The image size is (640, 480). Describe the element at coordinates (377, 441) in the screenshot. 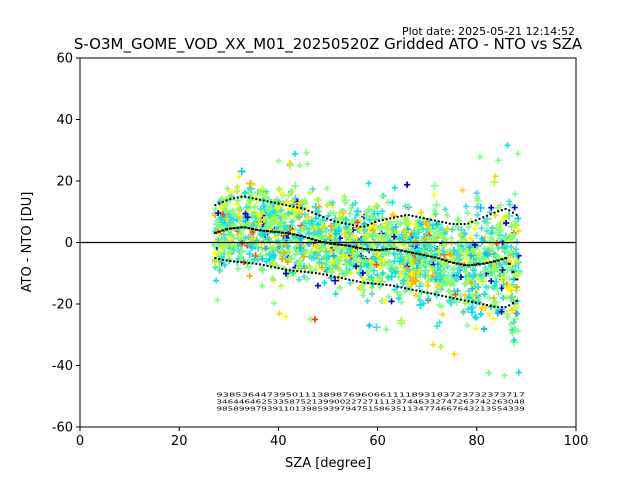

I see `x-tick-label: 60` at that location.